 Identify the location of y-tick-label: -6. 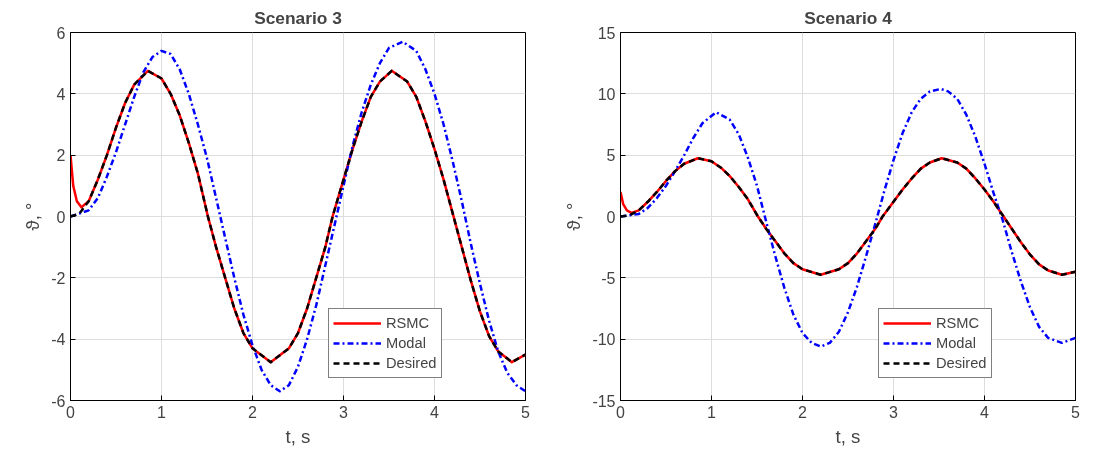
(58, 401).